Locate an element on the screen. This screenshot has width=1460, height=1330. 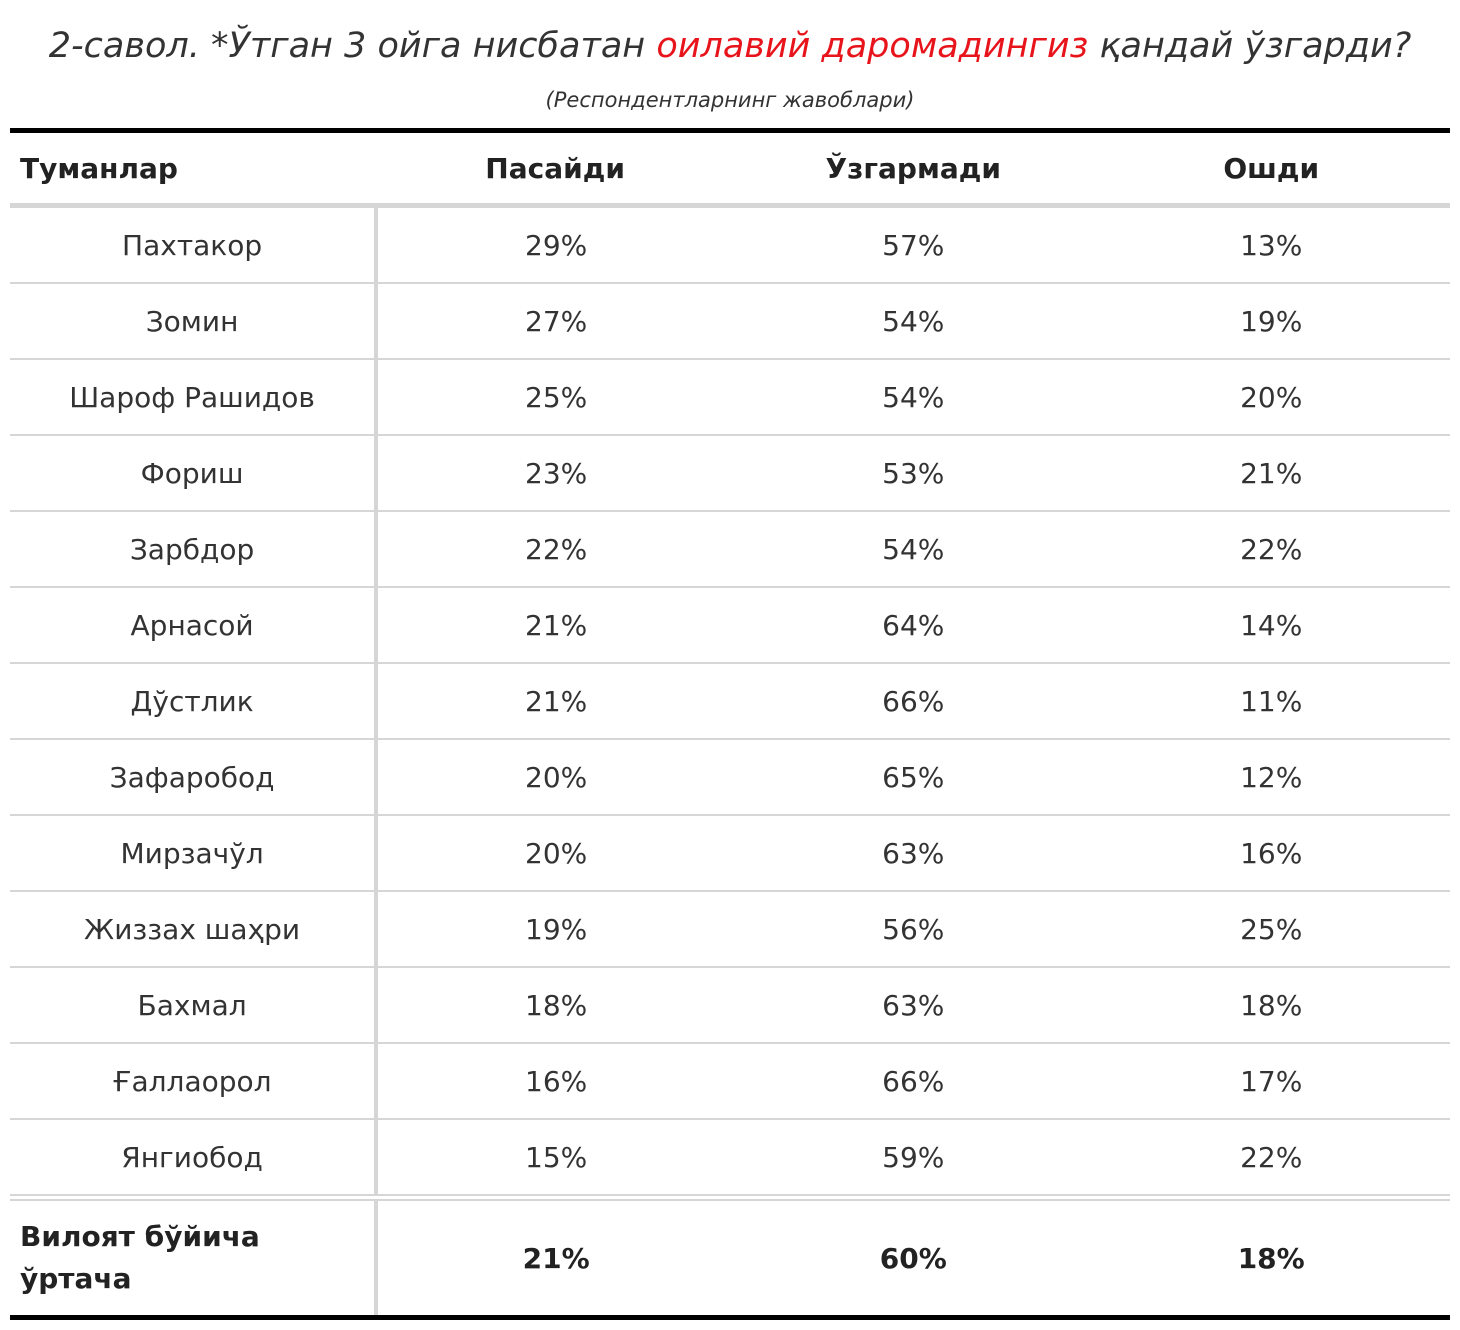
decreased-value: 27% is located at coordinates (555, 321).